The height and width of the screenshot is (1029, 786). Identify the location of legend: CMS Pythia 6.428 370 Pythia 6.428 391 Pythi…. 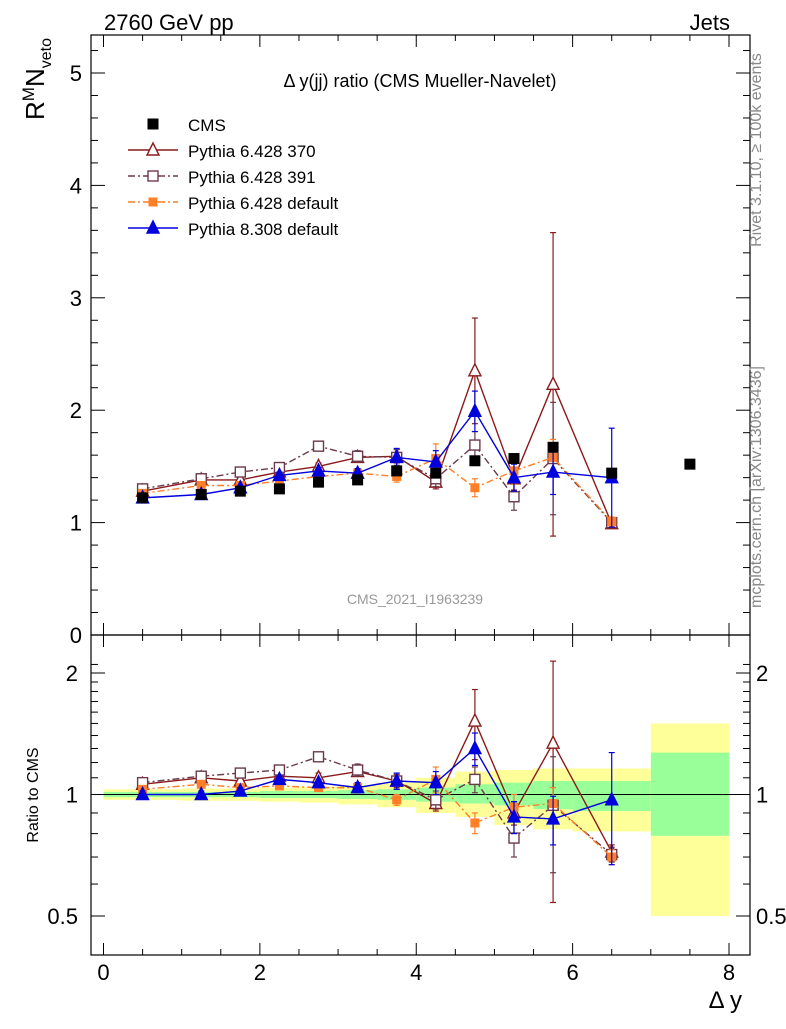
(233, 177).